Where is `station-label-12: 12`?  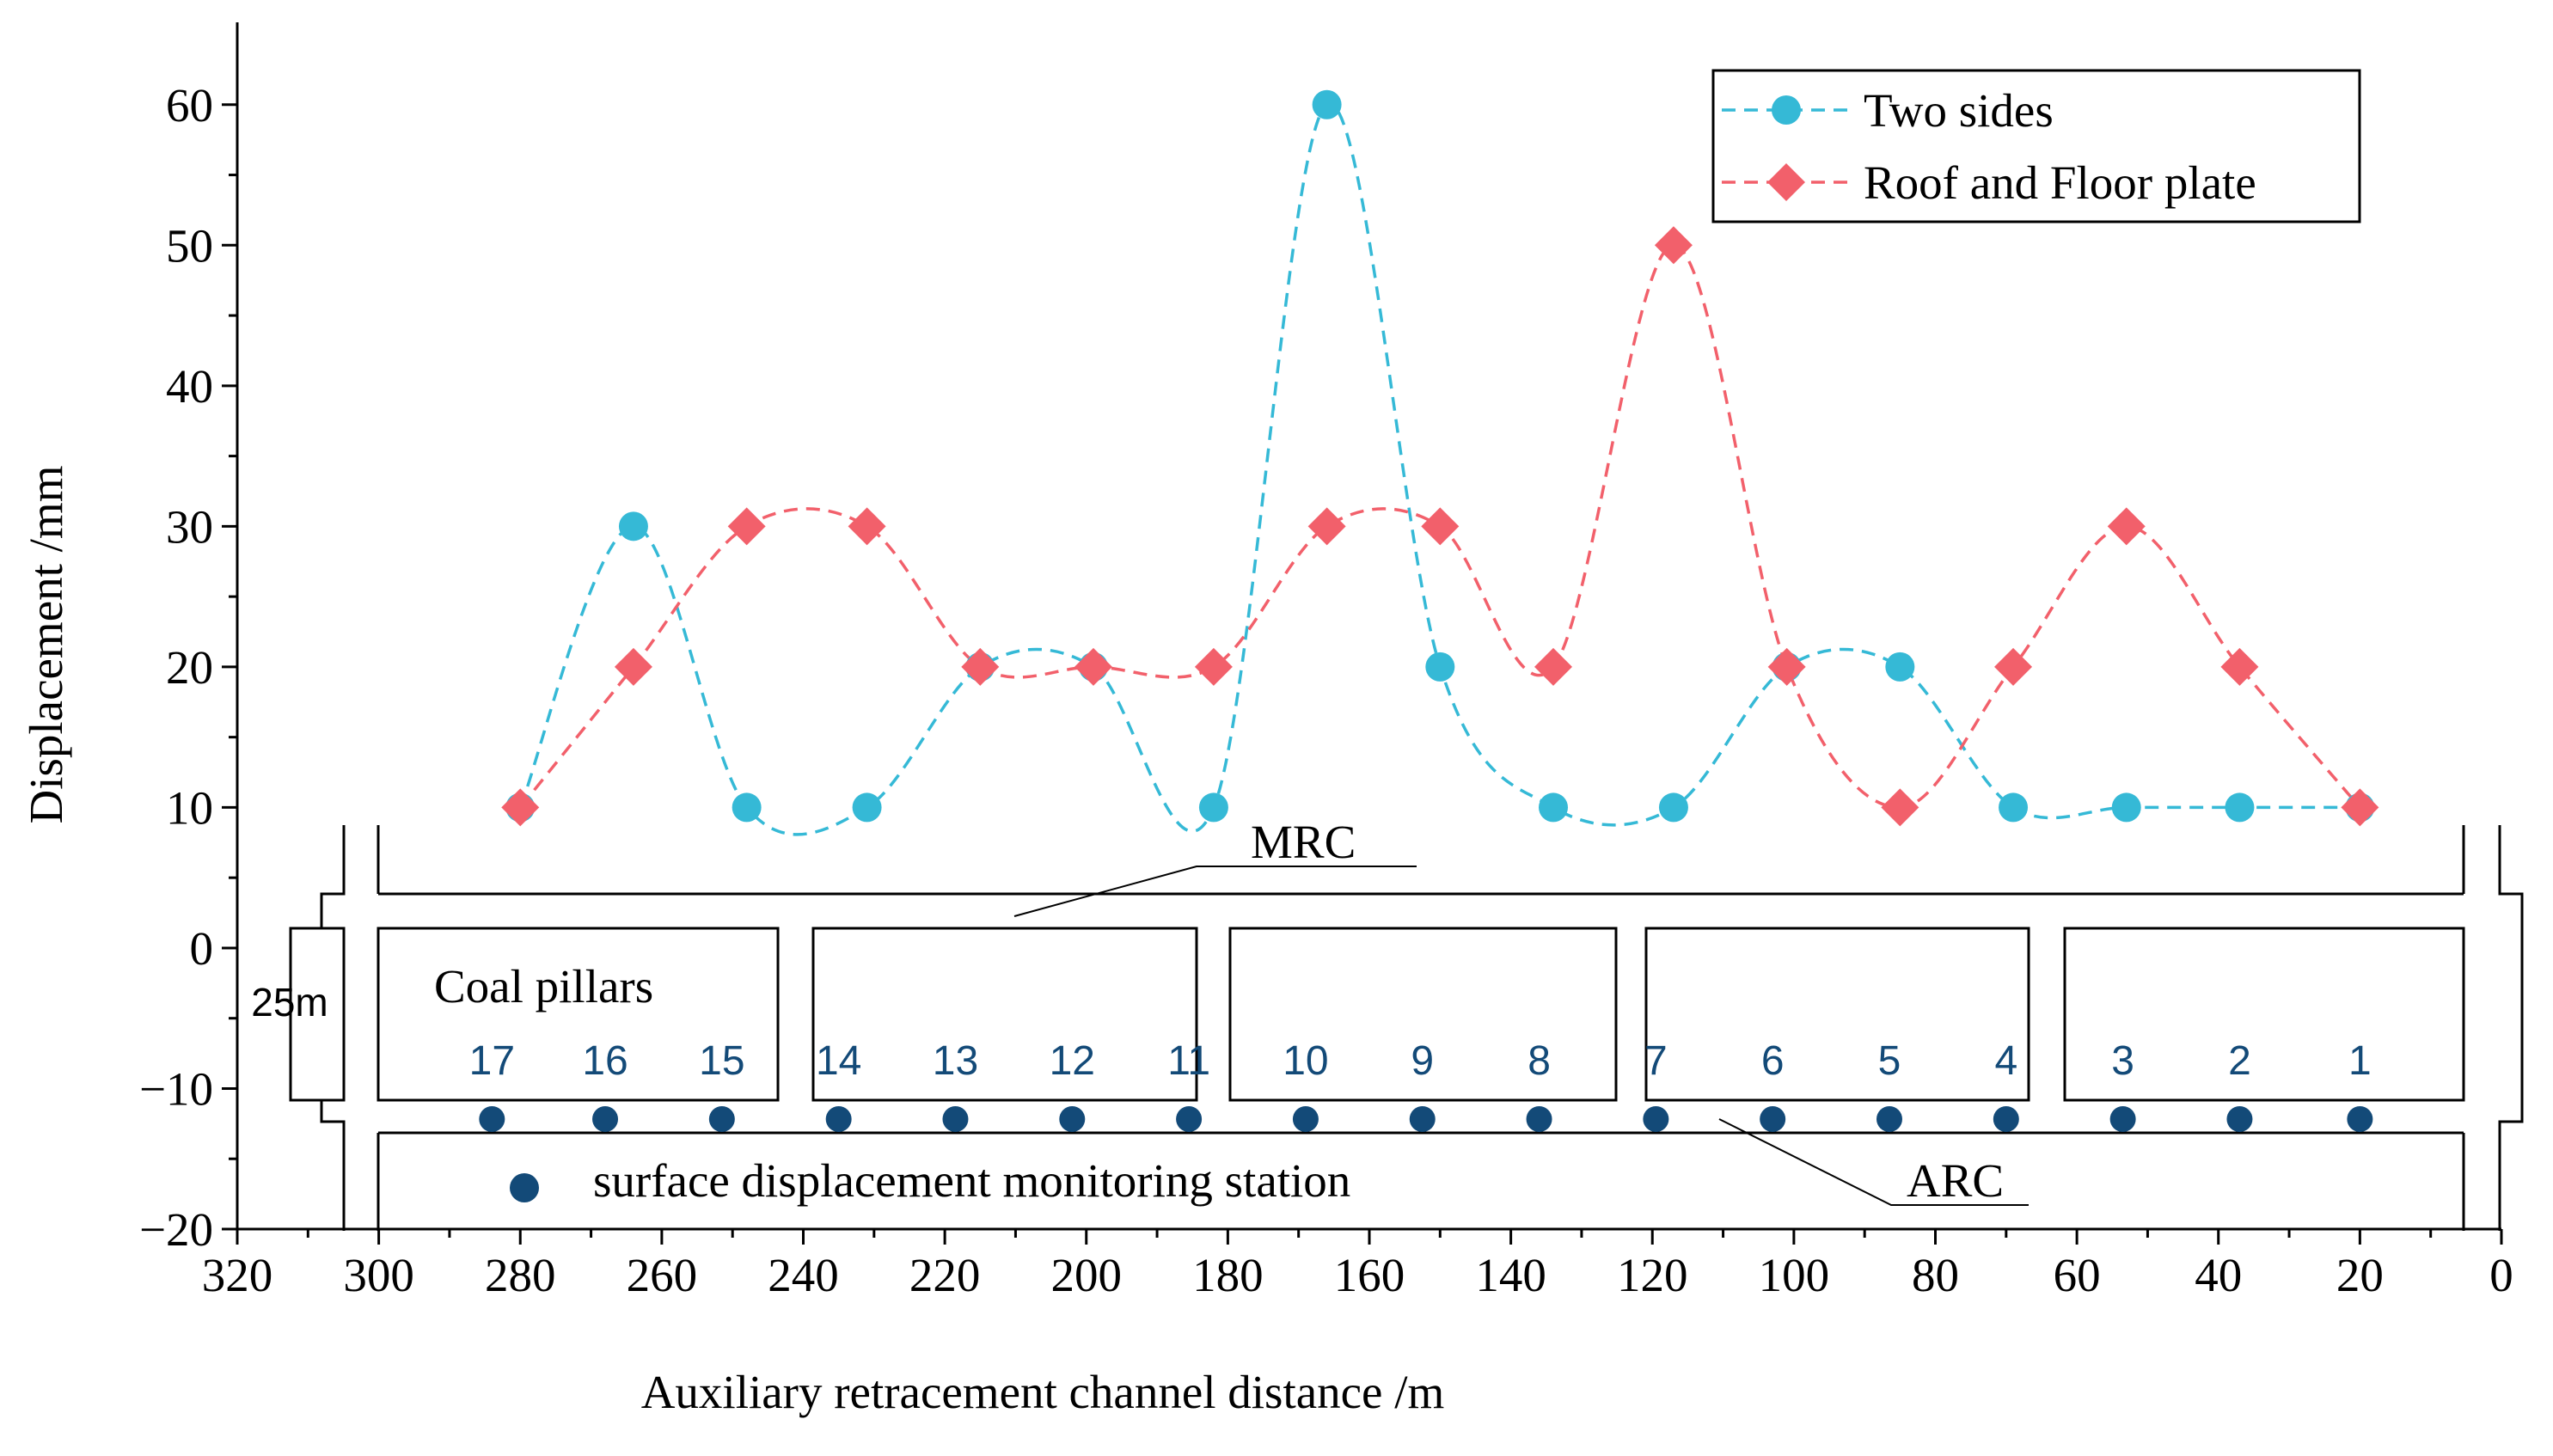
station-label-12: 12 is located at coordinates (1072, 1061).